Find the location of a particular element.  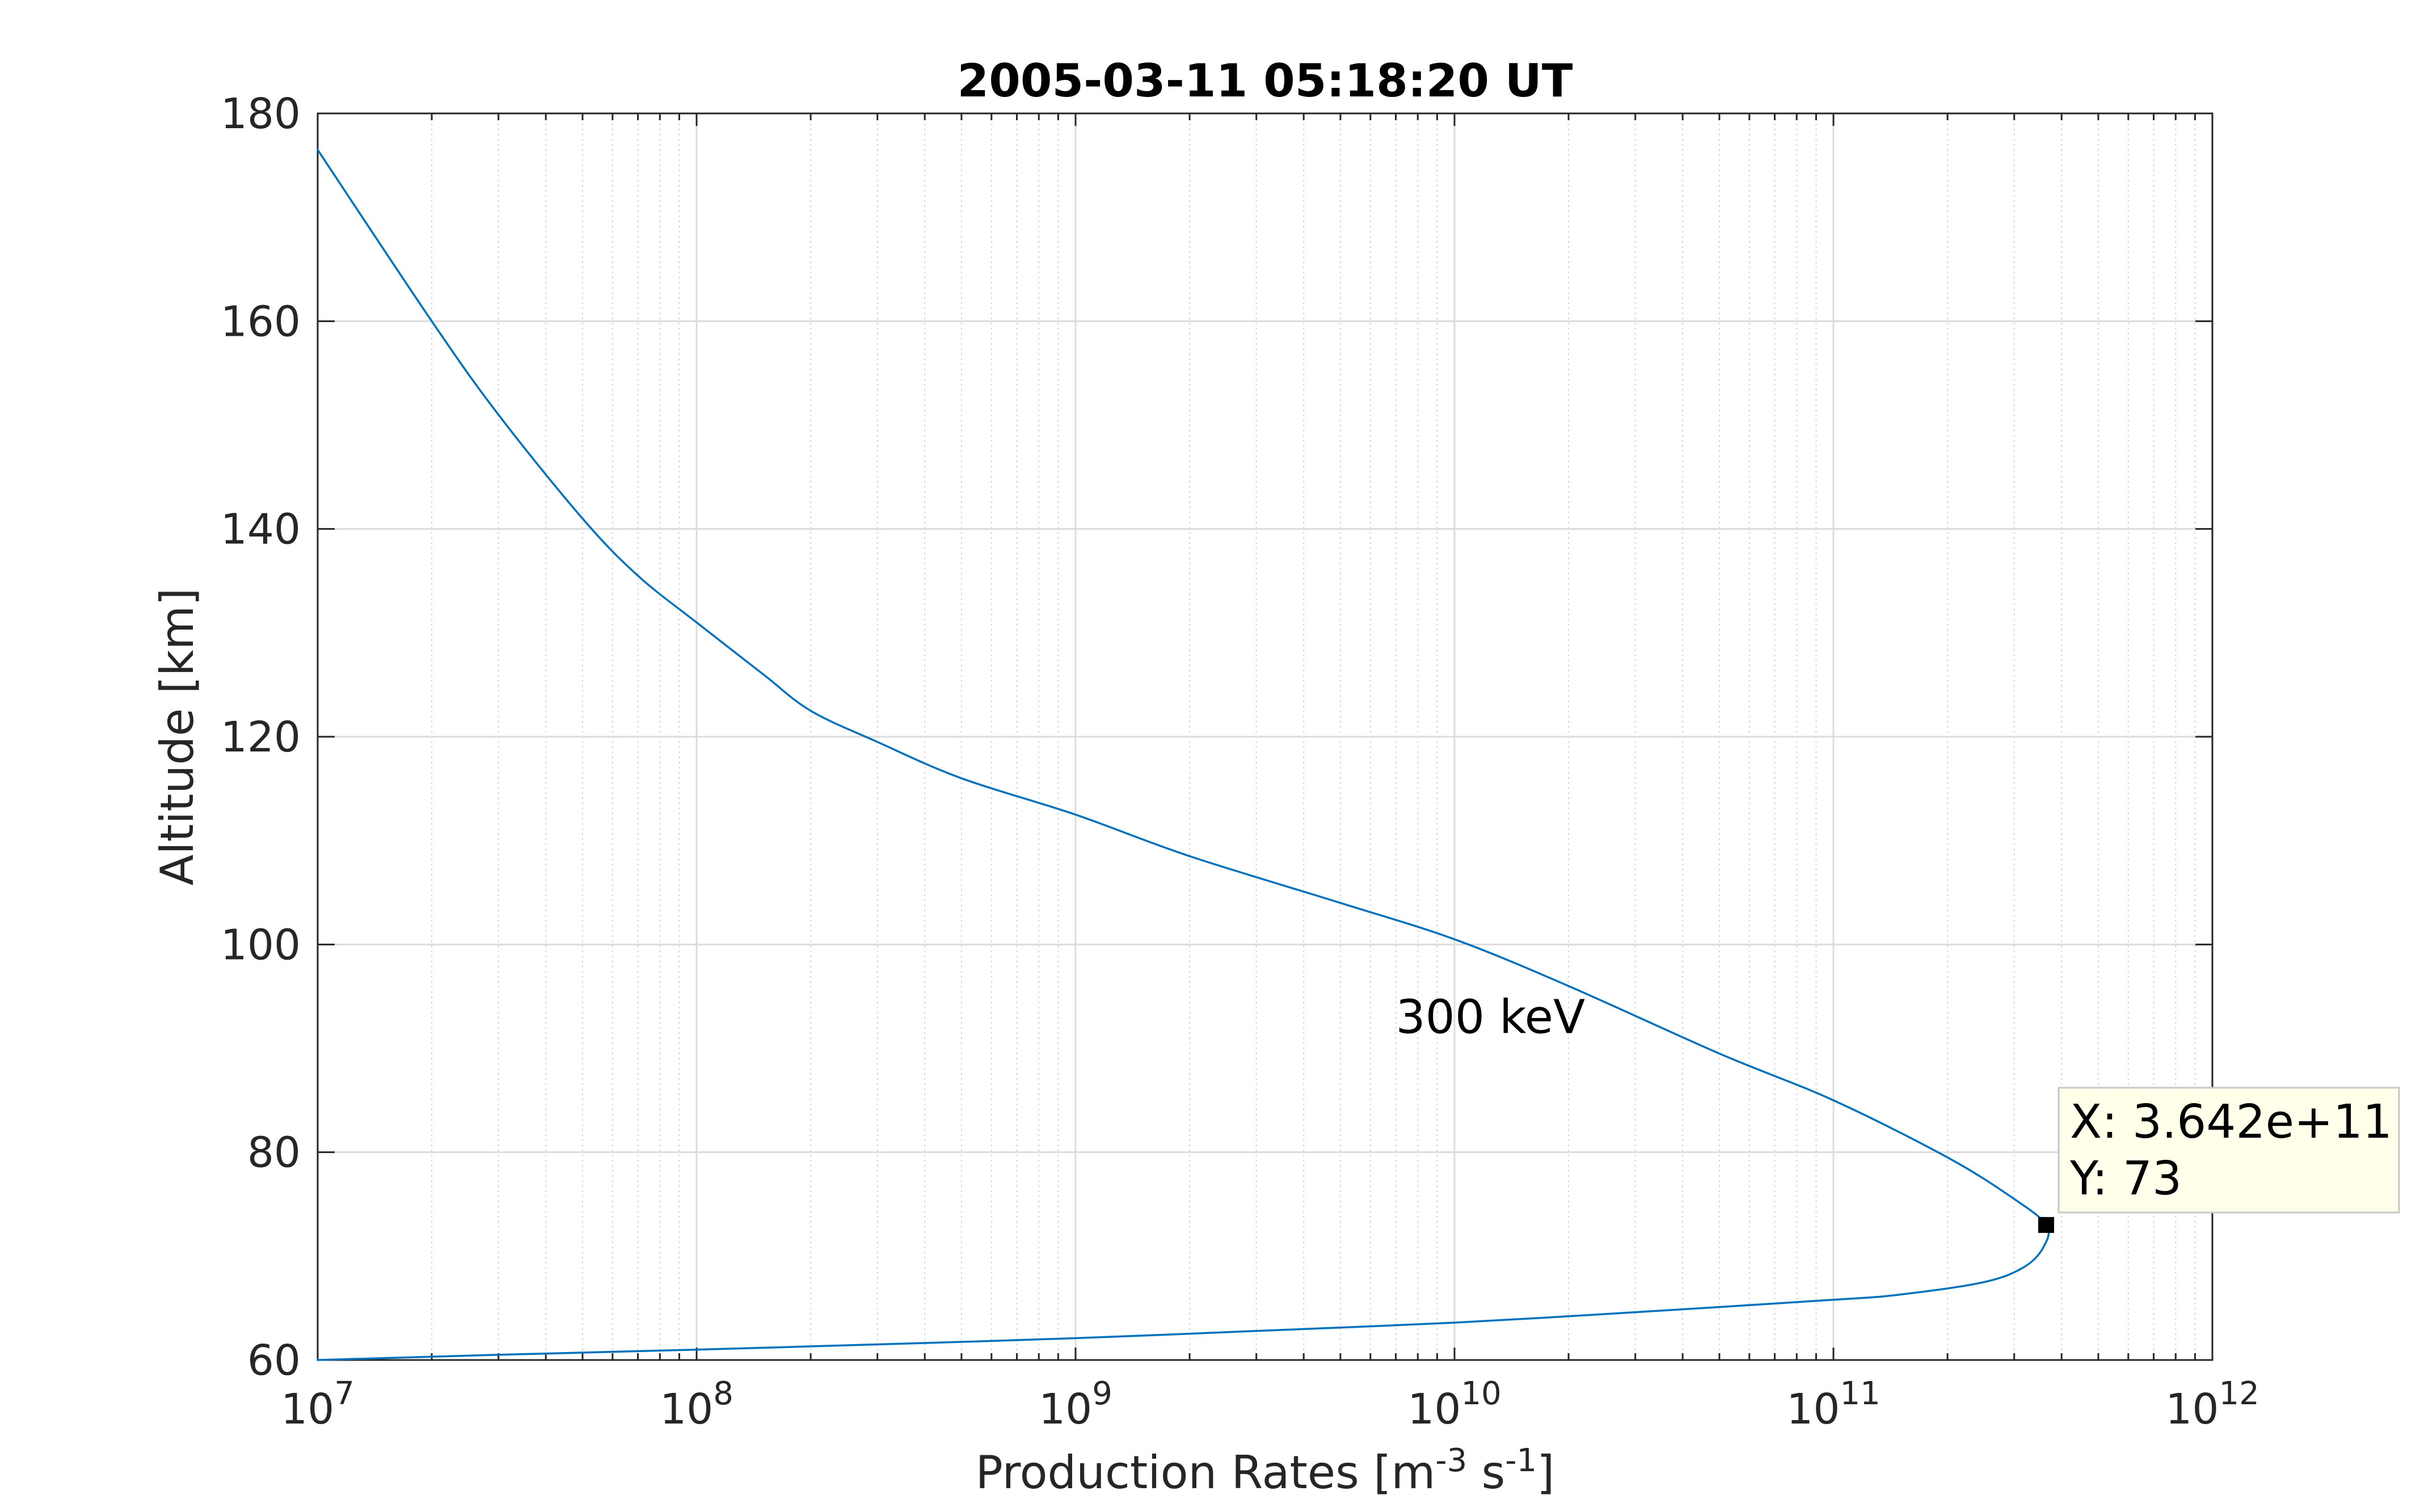

y-tick-label: 180 is located at coordinates (261, 114).